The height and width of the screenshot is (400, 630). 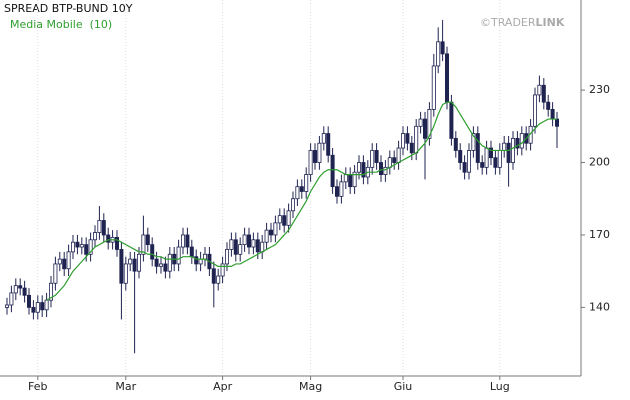 I want to click on chart-title: SPREAD BTP-BUND 10Y, so click(x=68, y=8).